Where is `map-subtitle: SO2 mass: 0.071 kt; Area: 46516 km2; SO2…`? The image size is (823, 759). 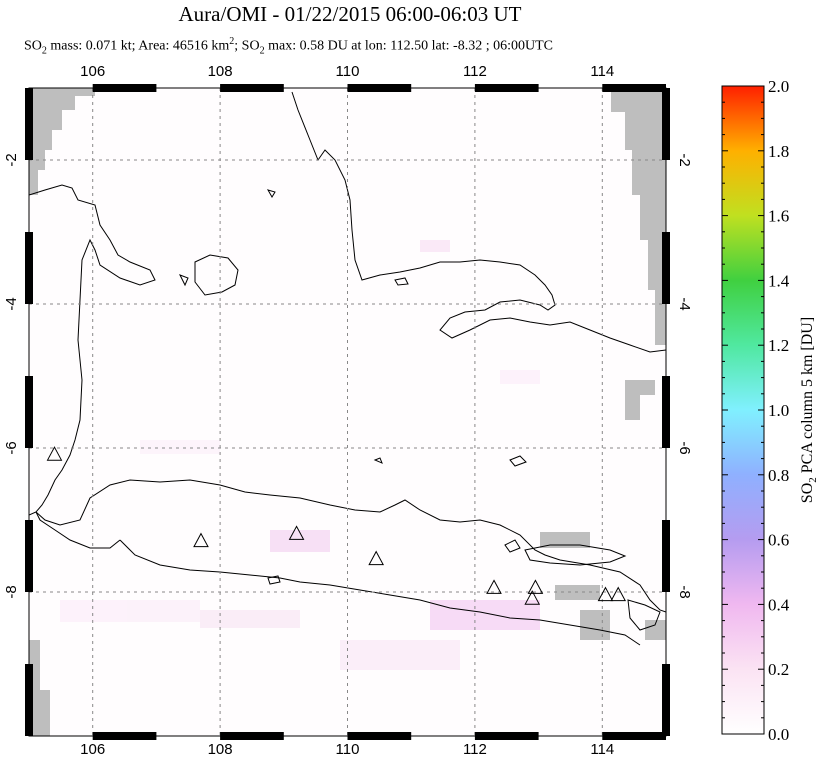
map-subtitle: SO2 mass: 0.071 kt; Area: 46516 km2; SO2… is located at coordinates (288, 46).